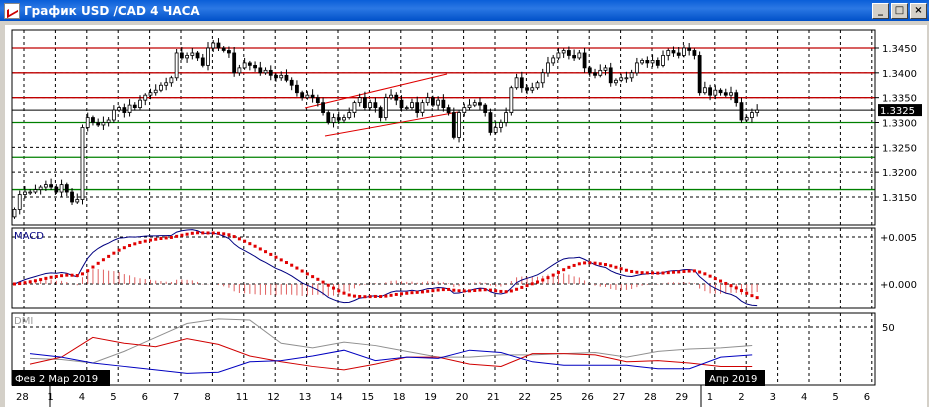  Describe the element at coordinates (22, 397) in the screenshot. I see `date-tick-label: 28` at that location.